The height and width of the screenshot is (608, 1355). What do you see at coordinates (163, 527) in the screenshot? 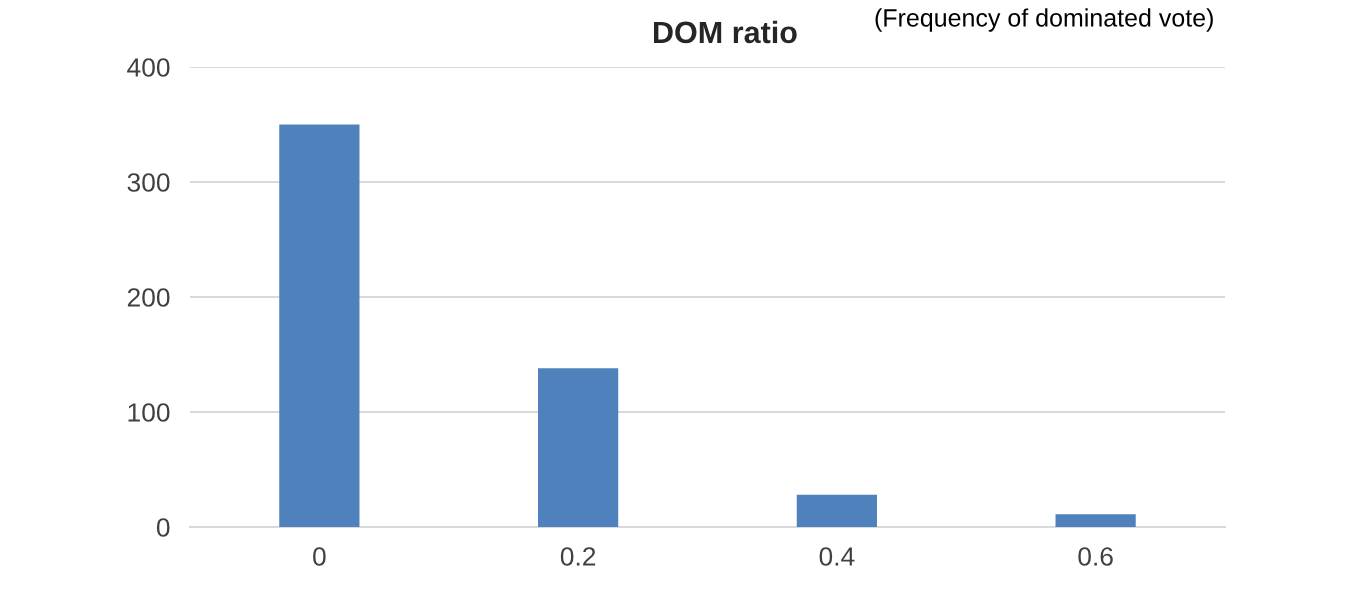
I see `y-tick-label: 0` at bounding box center [163, 527].